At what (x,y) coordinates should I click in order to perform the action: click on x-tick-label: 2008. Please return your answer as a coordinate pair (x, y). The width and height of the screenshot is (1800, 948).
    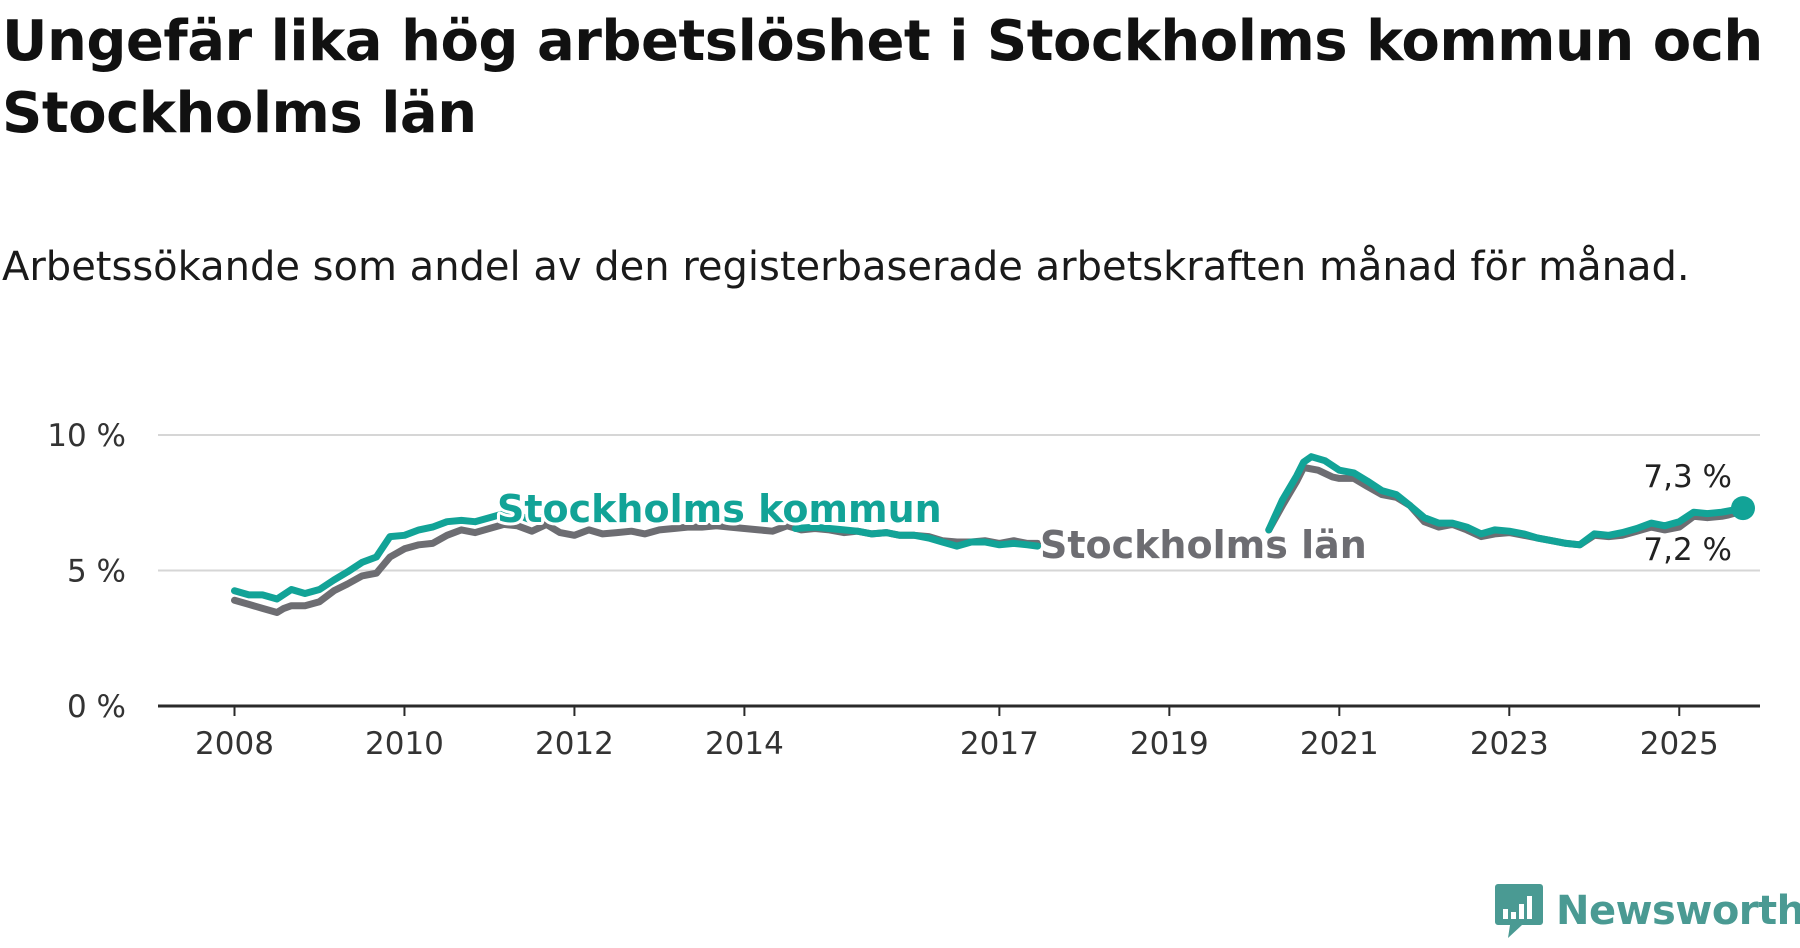
    Looking at the image, I should click on (234, 744).